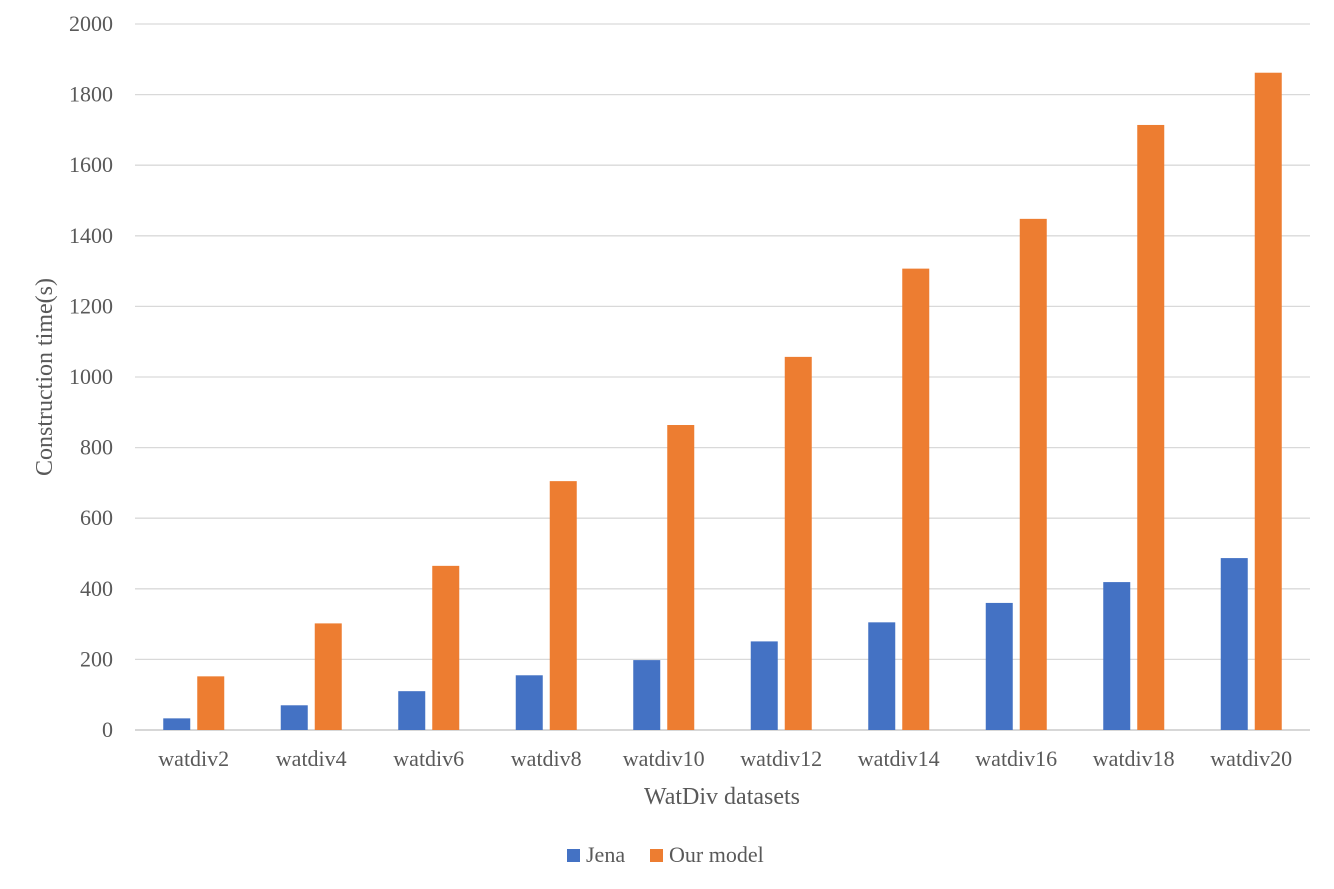 The width and height of the screenshot is (1334, 889). I want to click on x-tick-label: watdiv16, so click(1016, 758).